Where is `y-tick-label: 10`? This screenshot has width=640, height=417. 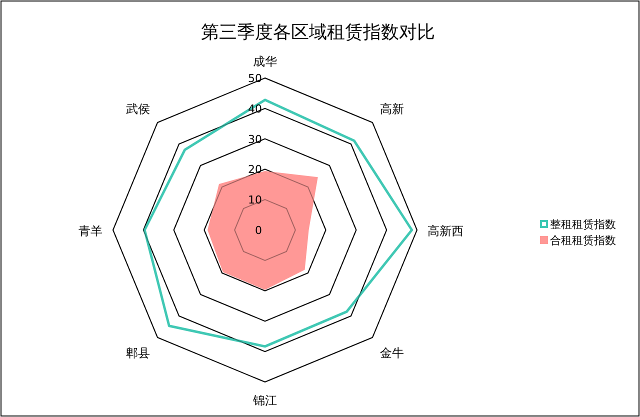 y-tick-label: 10 is located at coordinates (255, 200).